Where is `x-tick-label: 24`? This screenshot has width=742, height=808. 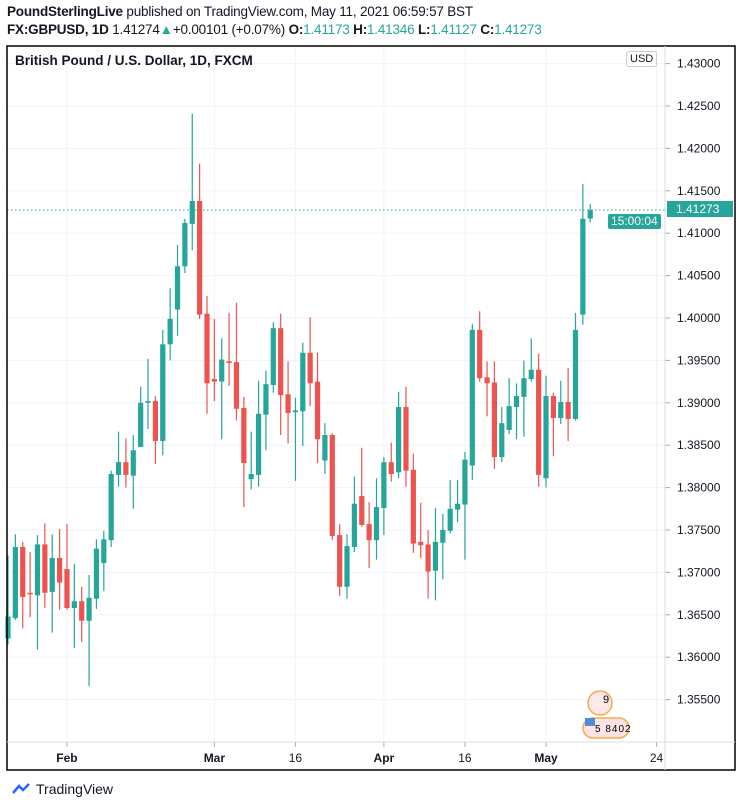 x-tick-label: 24 is located at coordinates (657, 758).